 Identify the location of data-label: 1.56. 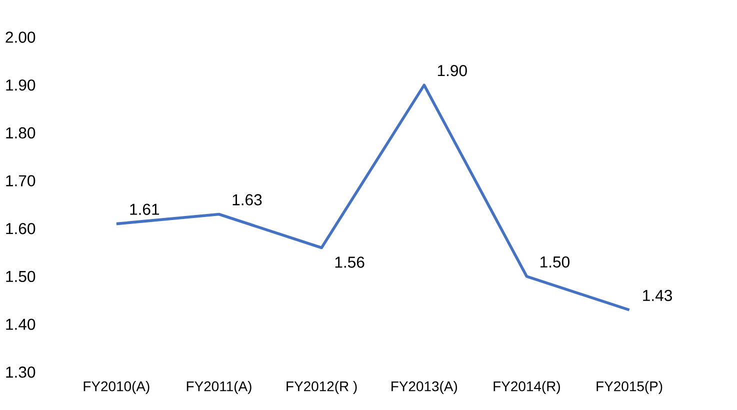
(349, 262).